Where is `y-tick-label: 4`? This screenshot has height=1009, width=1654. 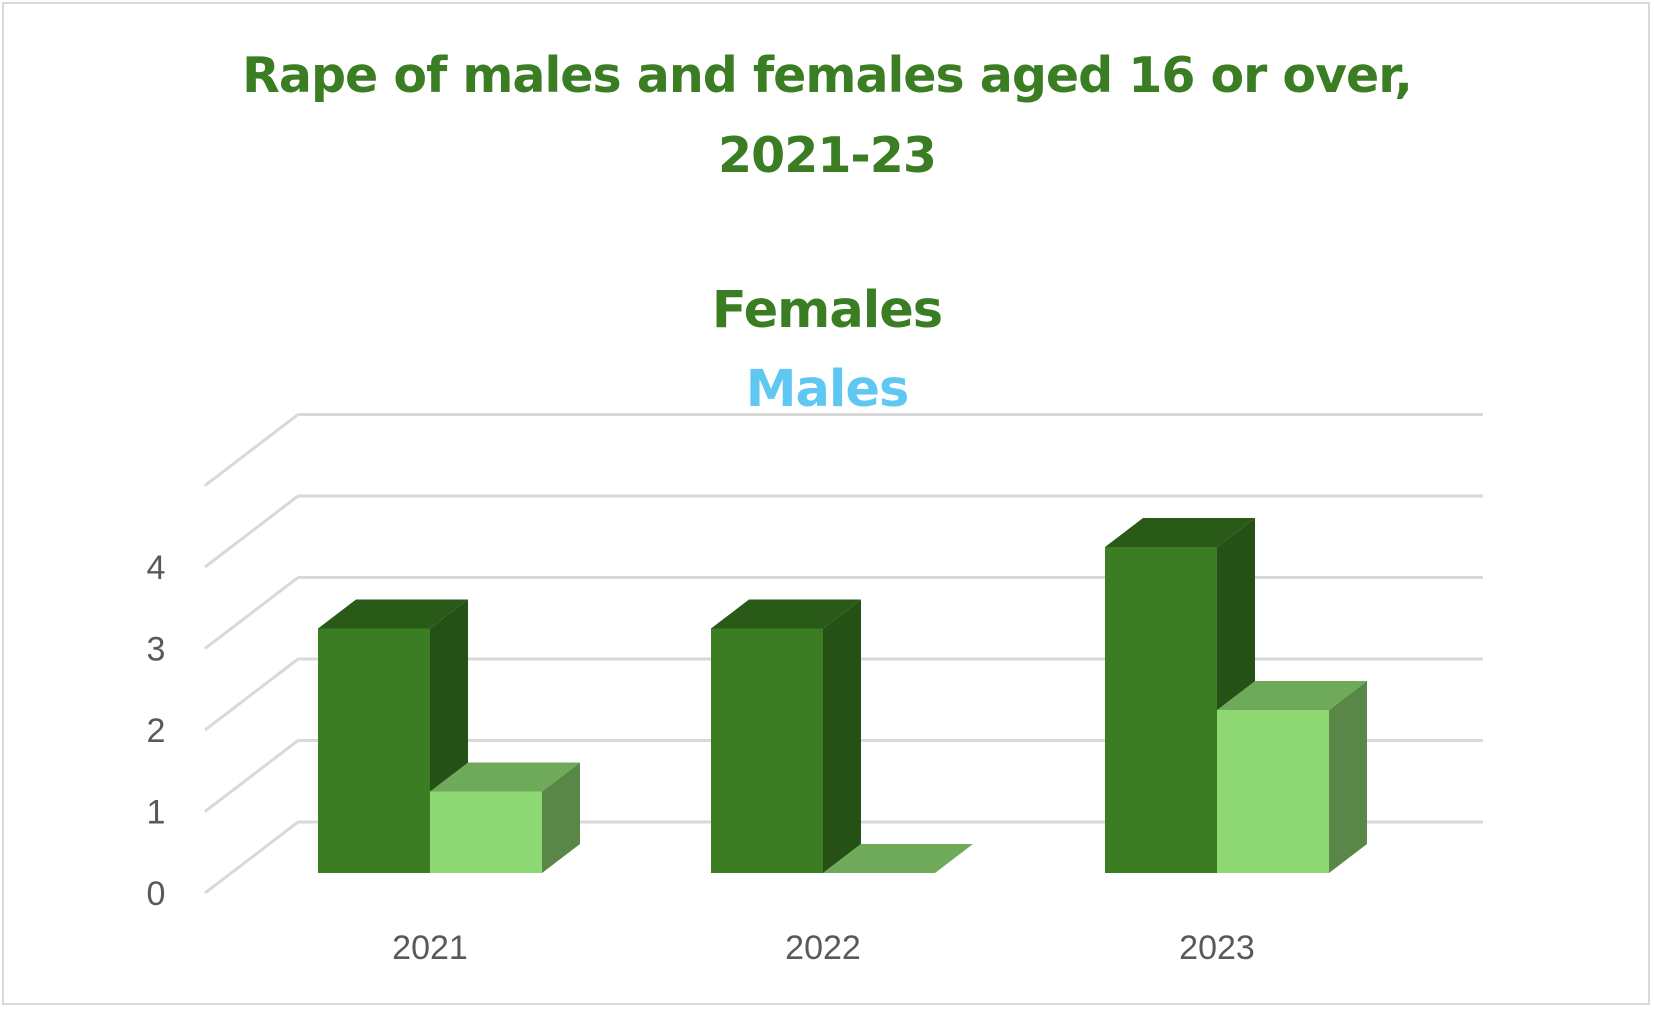 y-tick-label: 4 is located at coordinates (156, 568).